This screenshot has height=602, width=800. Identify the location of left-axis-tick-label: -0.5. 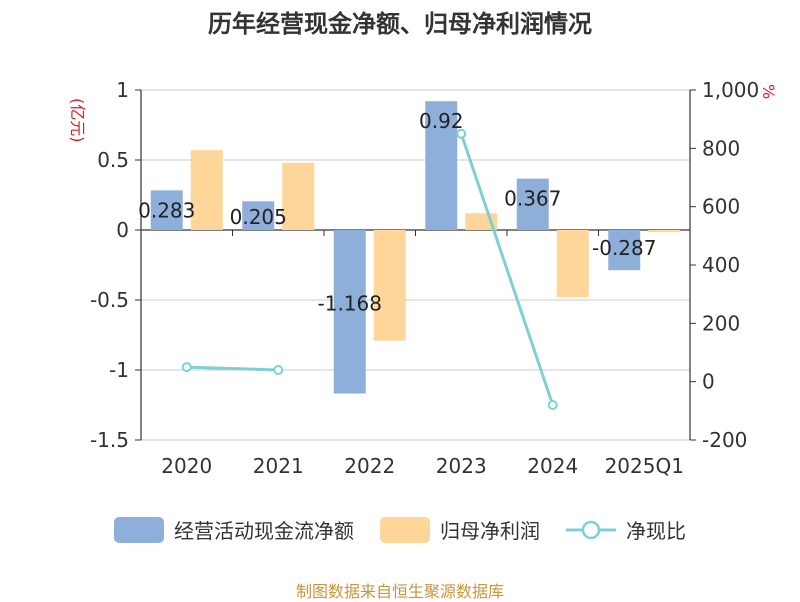
(109, 300).